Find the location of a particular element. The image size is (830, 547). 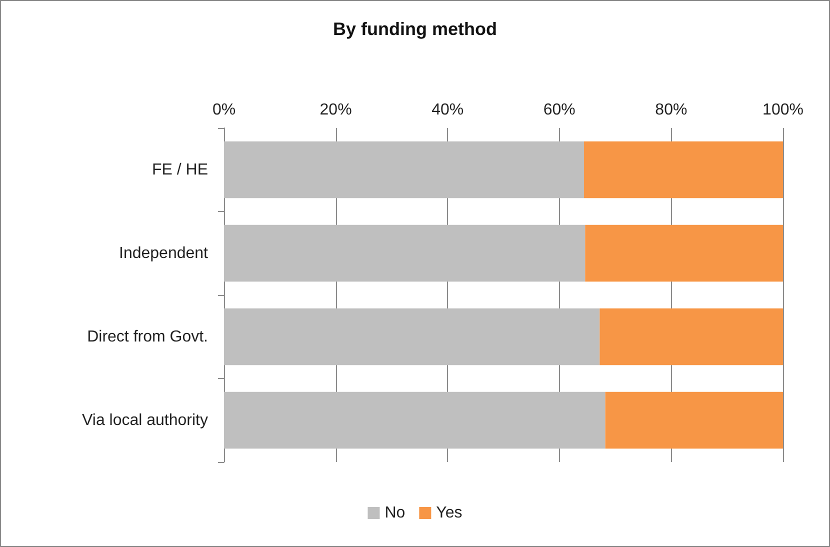

x-tick-label: 80% is located at coordinates (671, 110).